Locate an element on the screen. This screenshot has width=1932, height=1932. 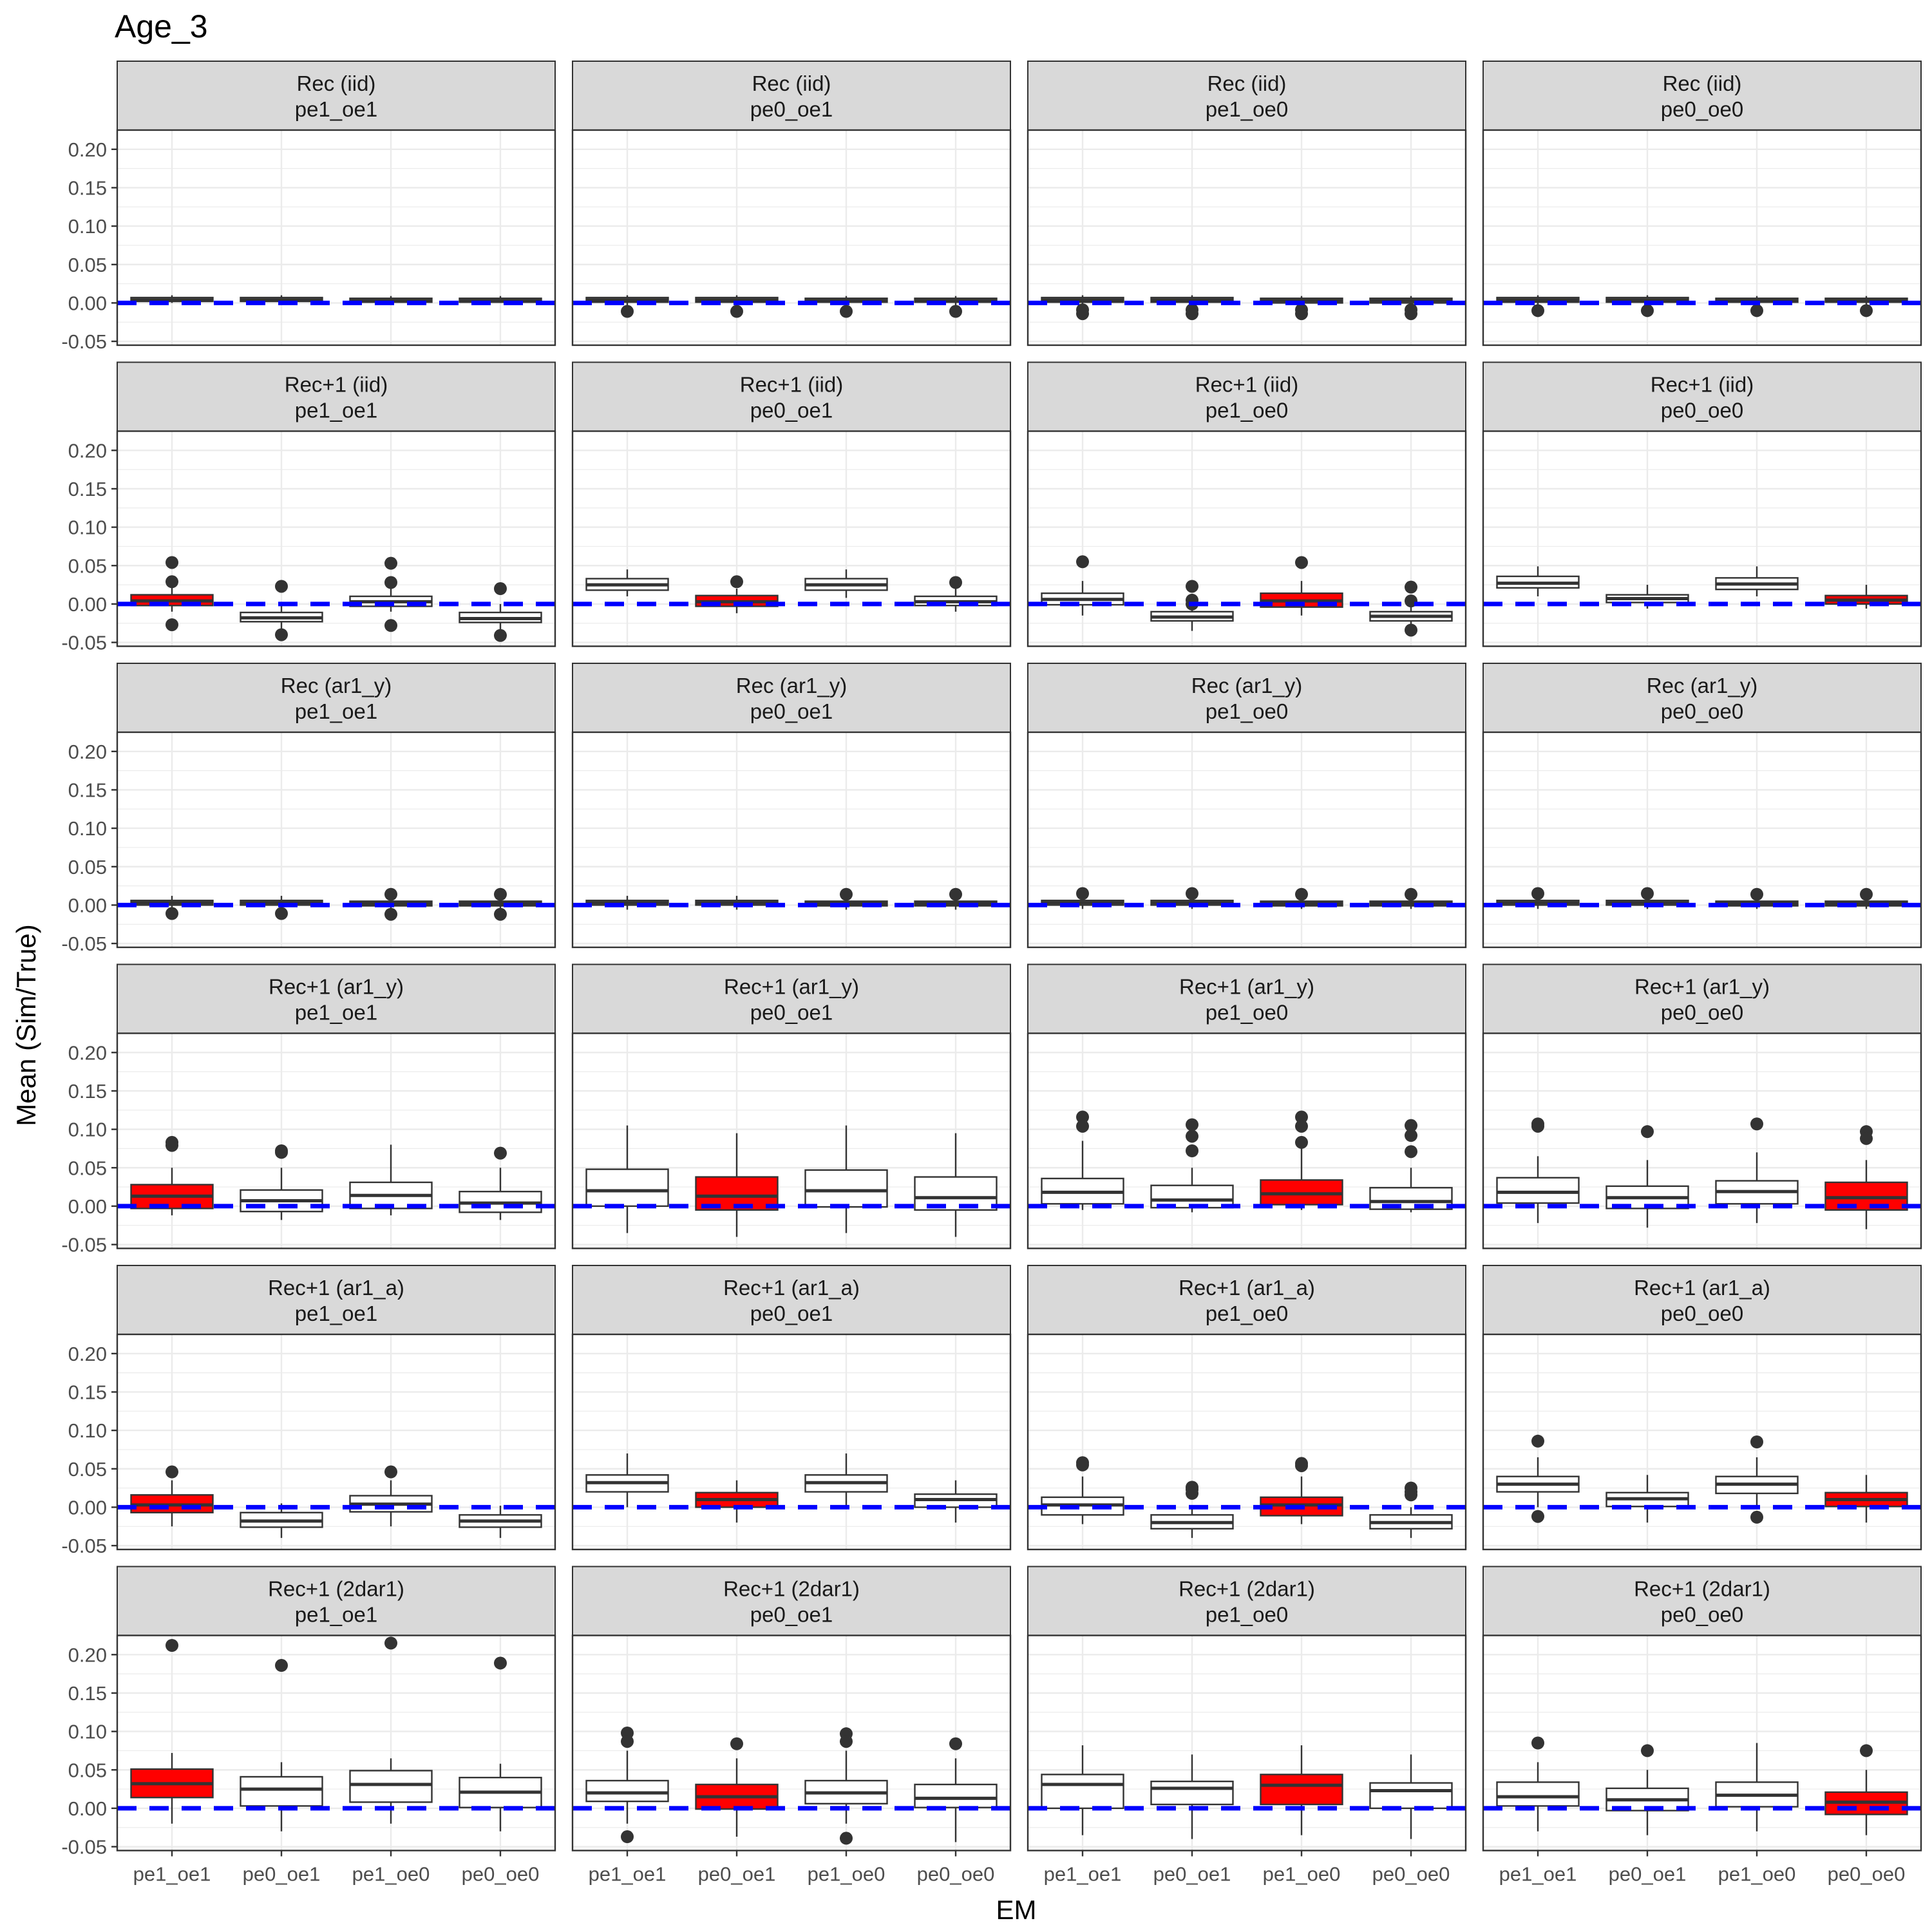
y-axis-title: Mean (Sim/True) is located at coordinates (26, 1025).